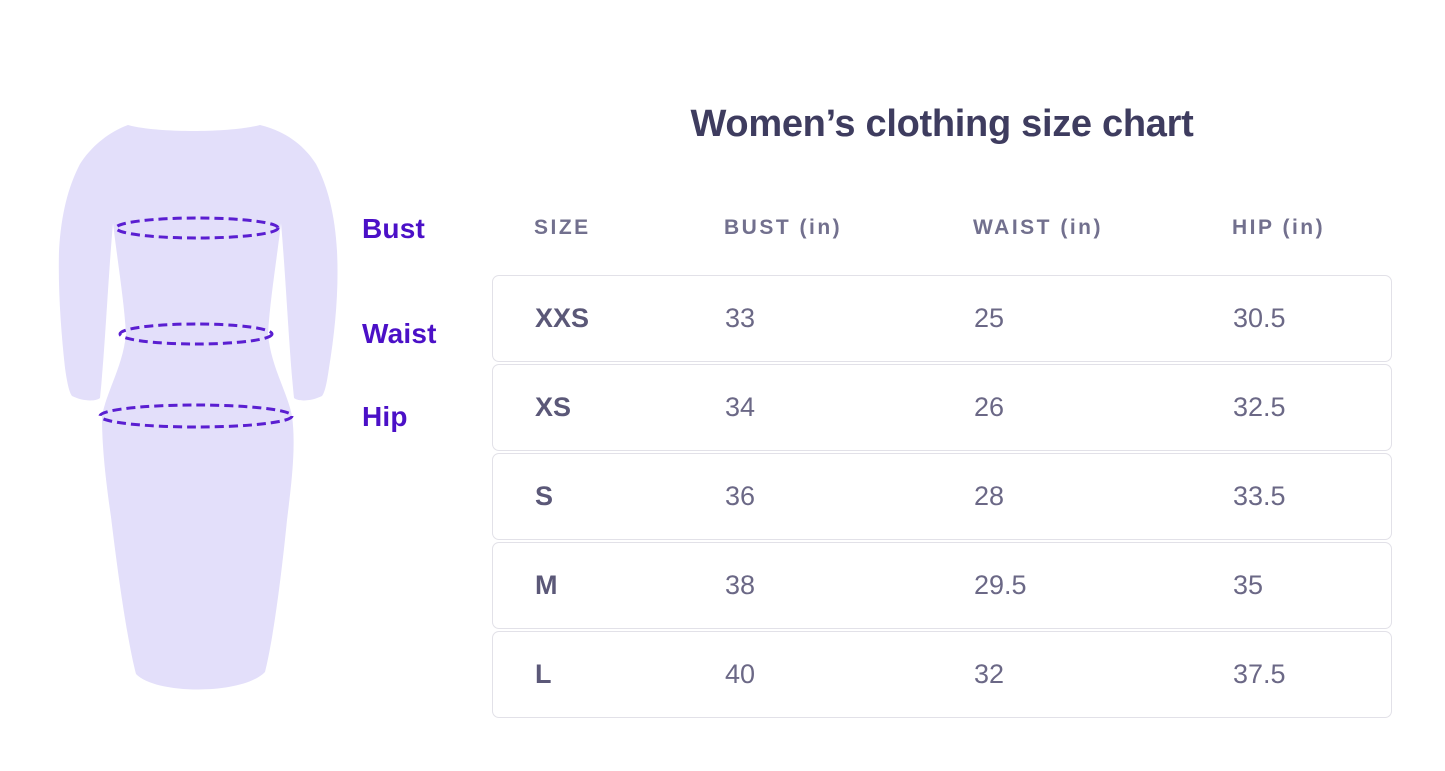 The height and width of the screenshot is (771, 1445). I want to click on bust-cell: 33, so click(740, 318).